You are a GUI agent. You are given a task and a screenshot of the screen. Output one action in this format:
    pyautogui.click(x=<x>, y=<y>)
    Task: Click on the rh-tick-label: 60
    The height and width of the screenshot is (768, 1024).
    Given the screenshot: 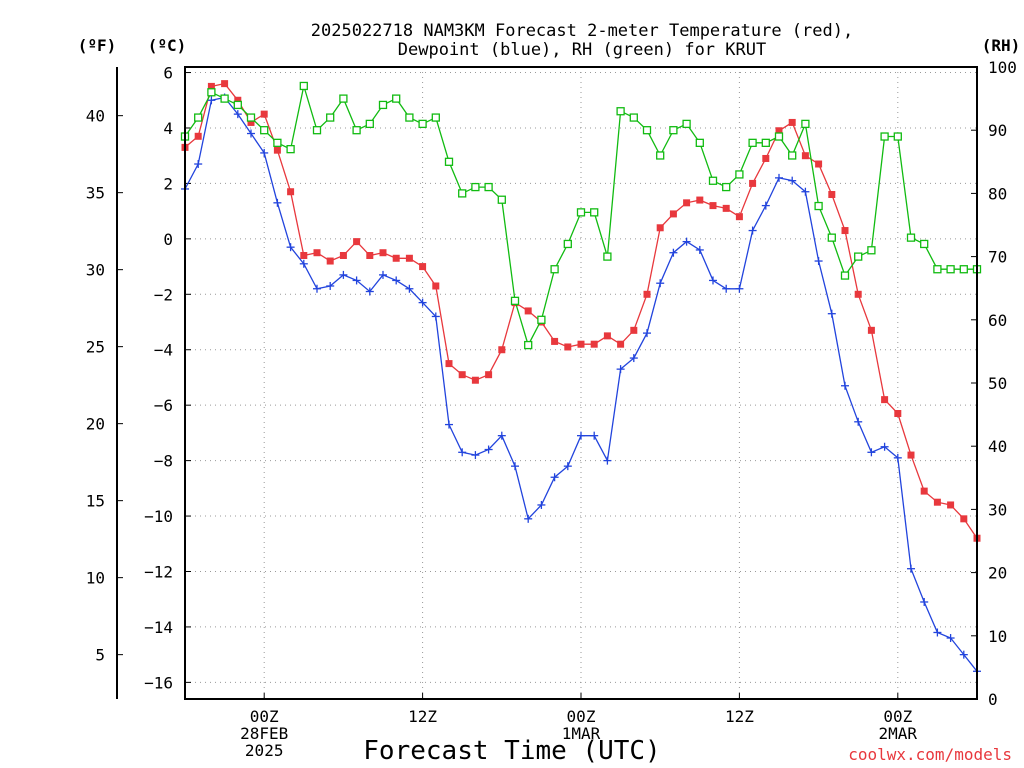 What is the action you would take?
    pyautogui.click(x=997, y=320)
    